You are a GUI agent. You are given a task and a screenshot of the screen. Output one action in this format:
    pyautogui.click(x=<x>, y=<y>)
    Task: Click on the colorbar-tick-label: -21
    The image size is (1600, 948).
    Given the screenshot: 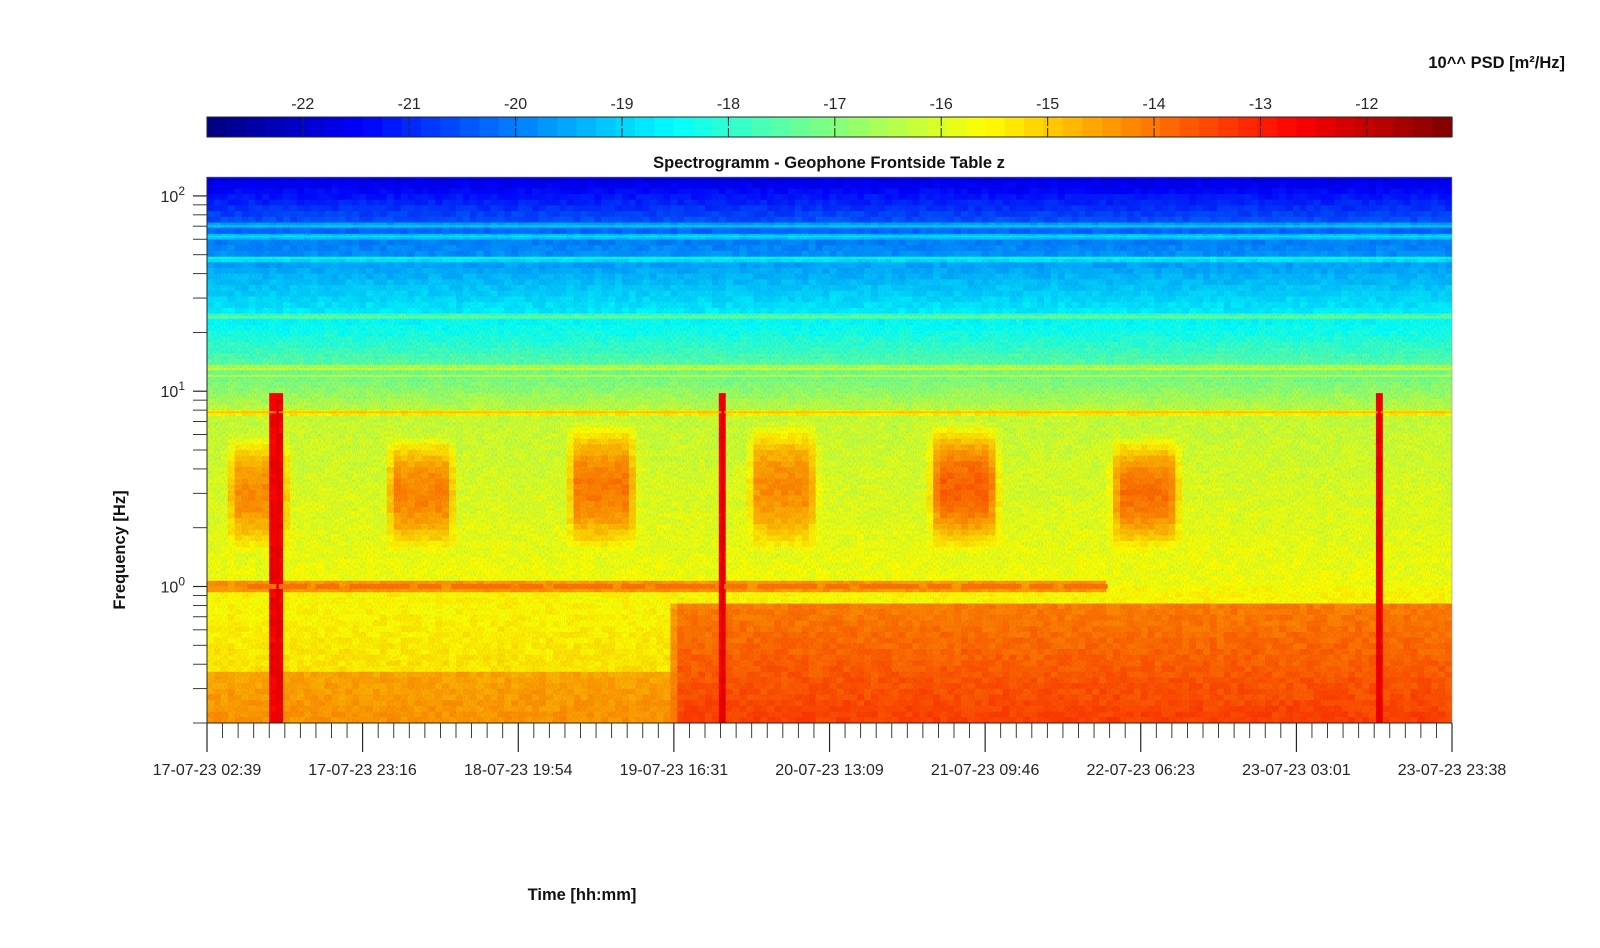 What is the action you would take?
    pyautogui.click(x=409, y=104)
    